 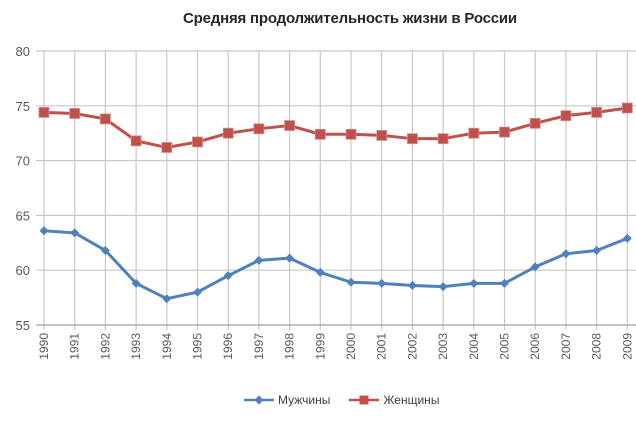 I want to click on x-tick-label: 1992, so click(x=105, y=346).